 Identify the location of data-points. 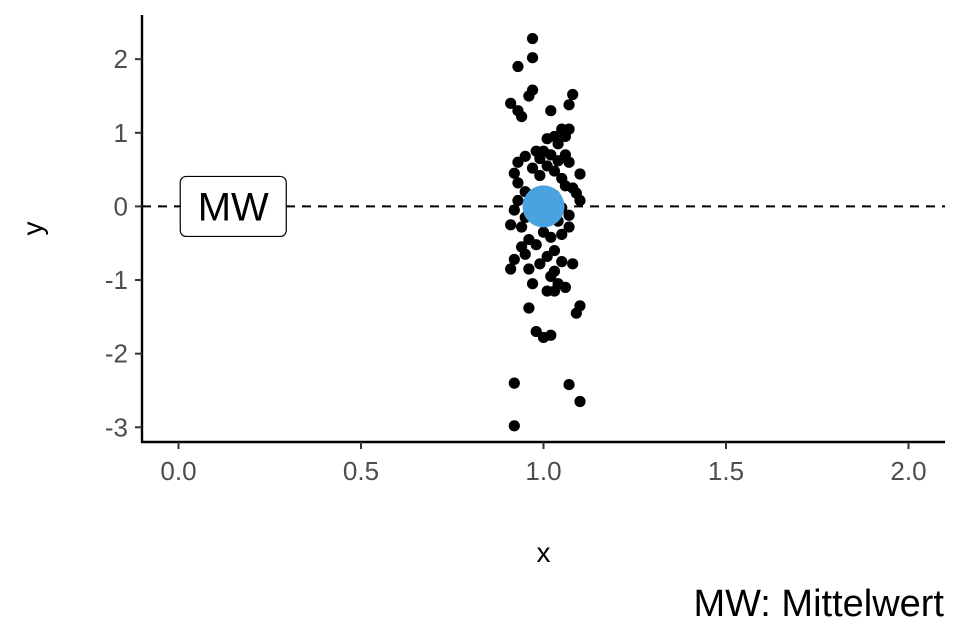
(545, 232).